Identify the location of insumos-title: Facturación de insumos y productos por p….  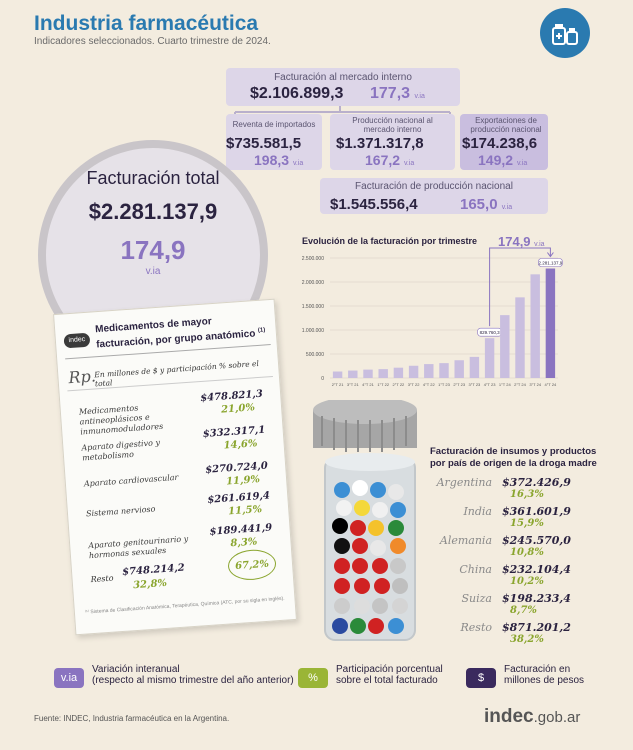
(513, 457).